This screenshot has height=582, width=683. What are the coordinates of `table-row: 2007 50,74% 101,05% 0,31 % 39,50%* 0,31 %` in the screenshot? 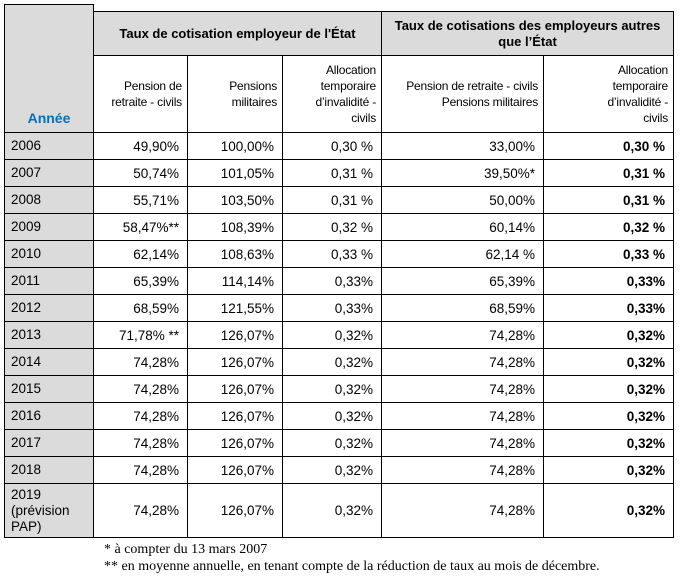 It's located at (339, 173).